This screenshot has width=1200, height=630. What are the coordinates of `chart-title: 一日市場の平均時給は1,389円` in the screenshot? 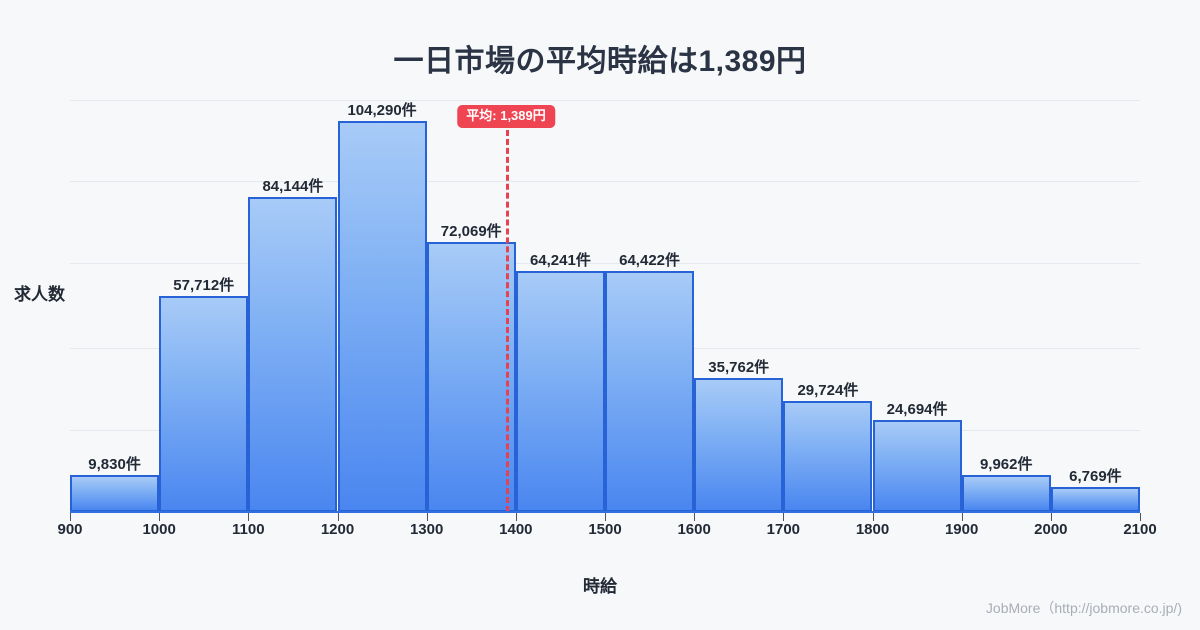 It's located at (600, 61).